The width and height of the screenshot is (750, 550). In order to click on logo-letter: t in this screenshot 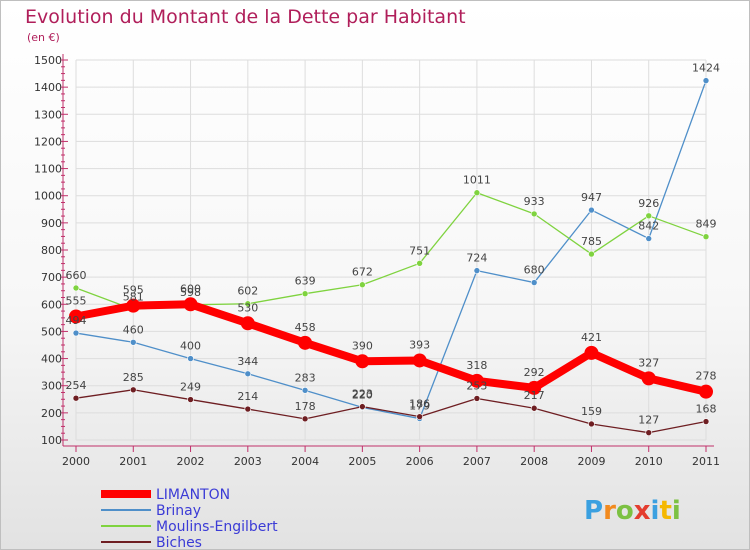, I will do `click(665, 511)`.